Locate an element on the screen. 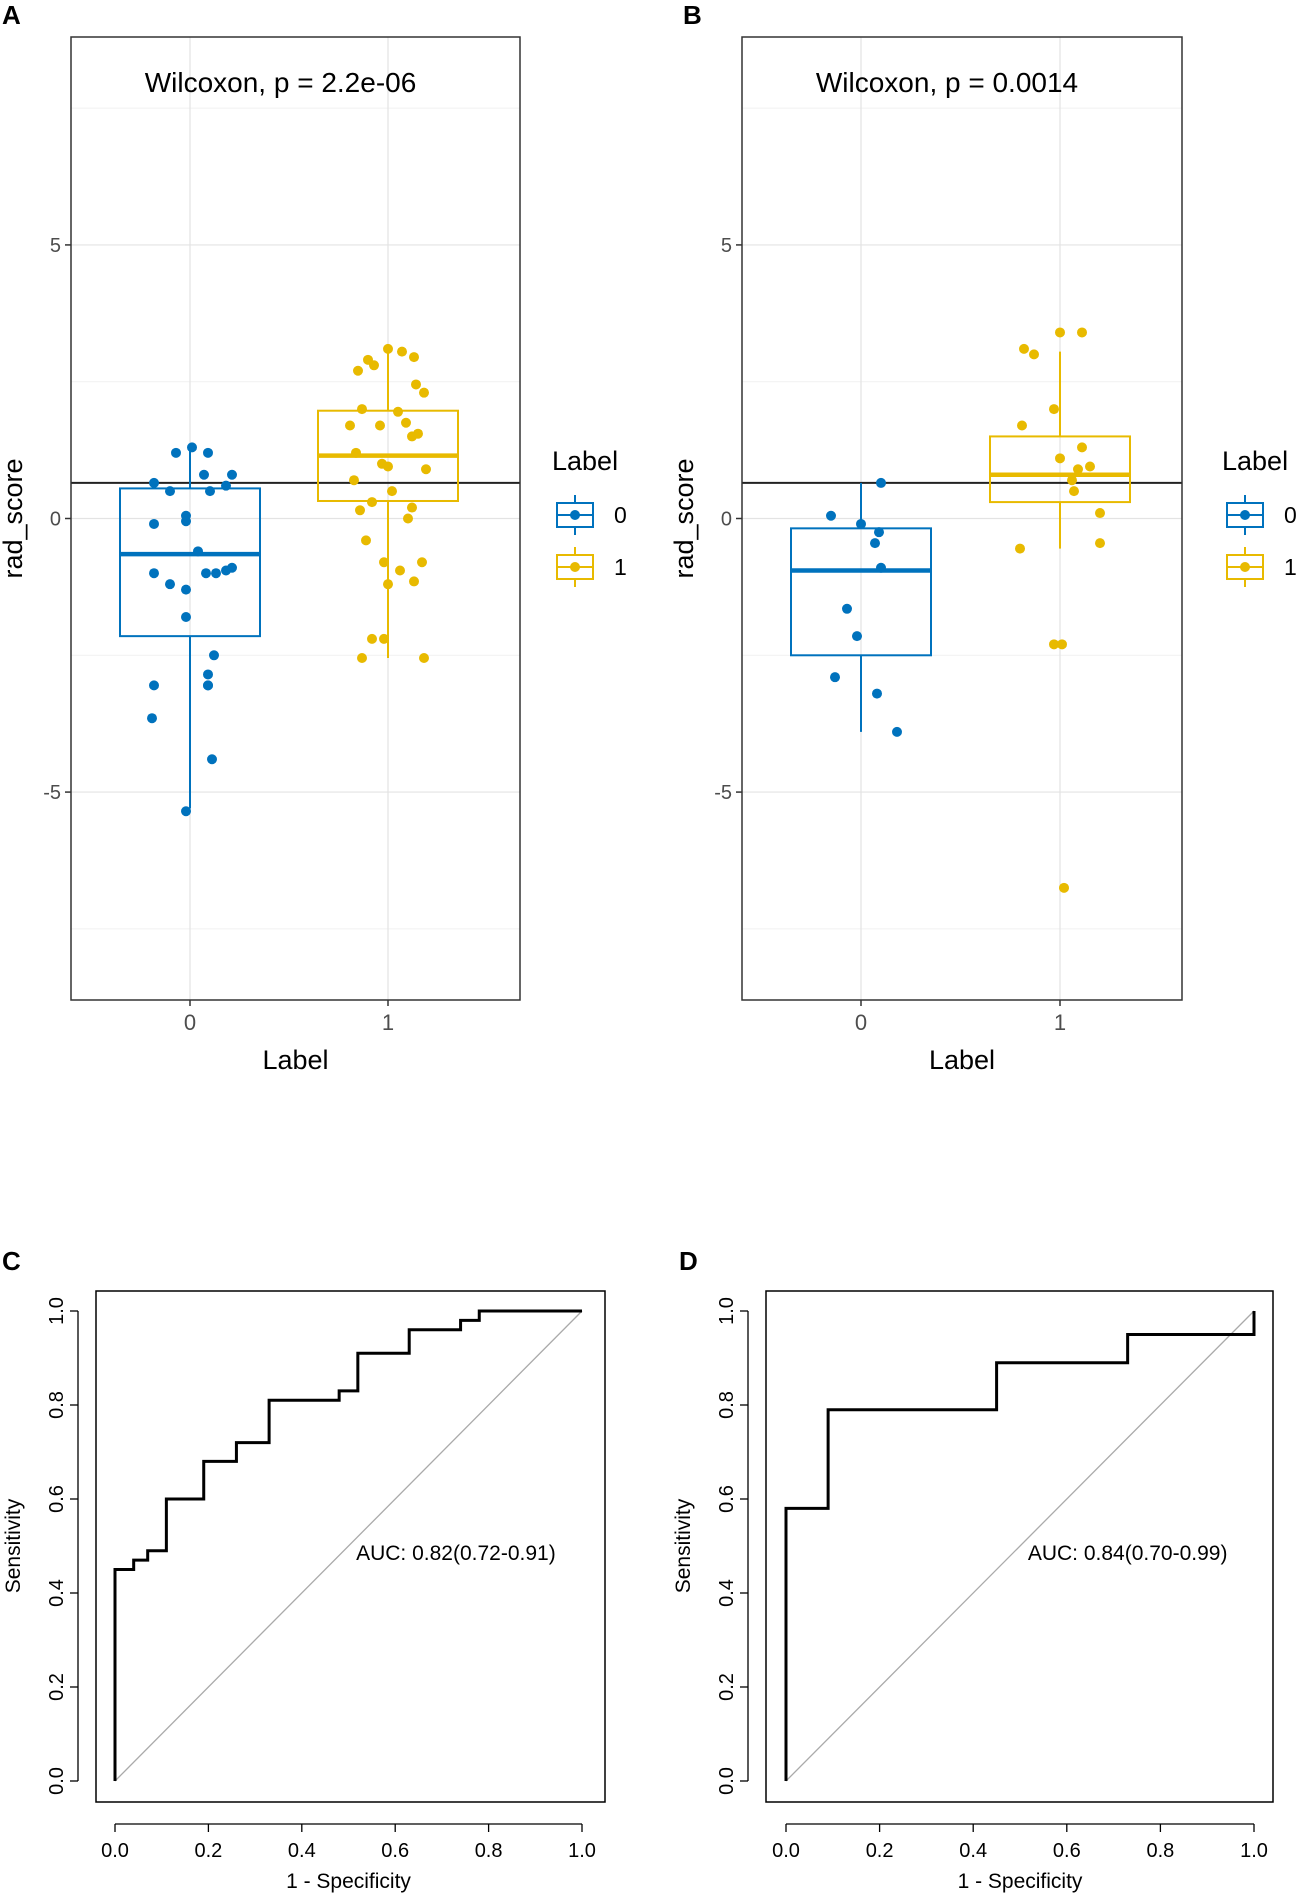  x-tick-label: 0.6 is located at coordinates (1067, 1851).